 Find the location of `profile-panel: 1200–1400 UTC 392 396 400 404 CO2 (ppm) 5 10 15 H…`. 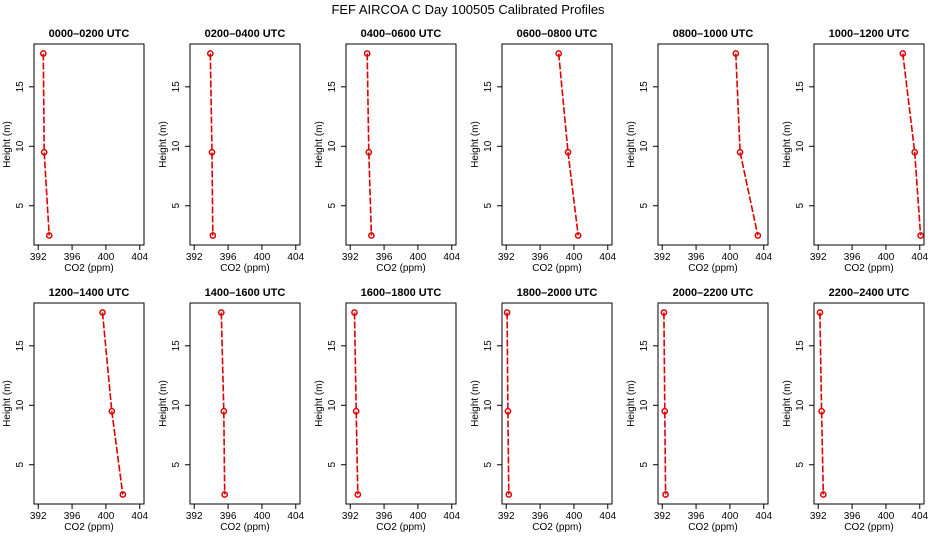

profile-panel: 1200–1400 UTC 392 396 400 404 CO2 (ppm) 5 10 15 H… is located at coordinates (75, 410).